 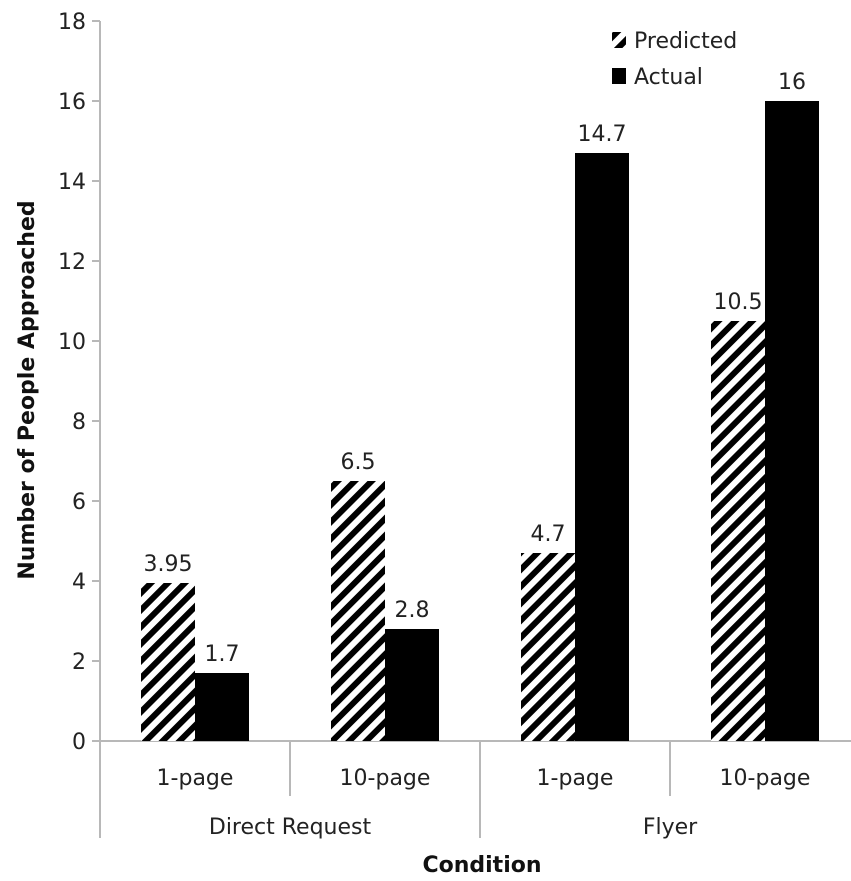 I want to click on data-label-predicted: 10.5, so click(x=738, y=302).